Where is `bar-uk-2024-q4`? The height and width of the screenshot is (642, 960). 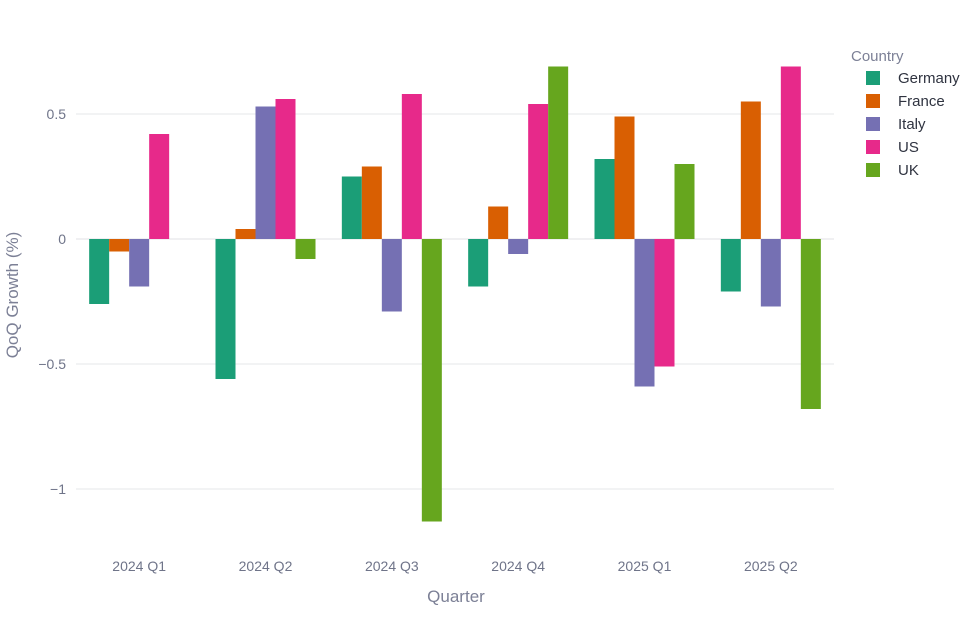 bar-uk-2024-q4 is located at coordinates (558, 152).